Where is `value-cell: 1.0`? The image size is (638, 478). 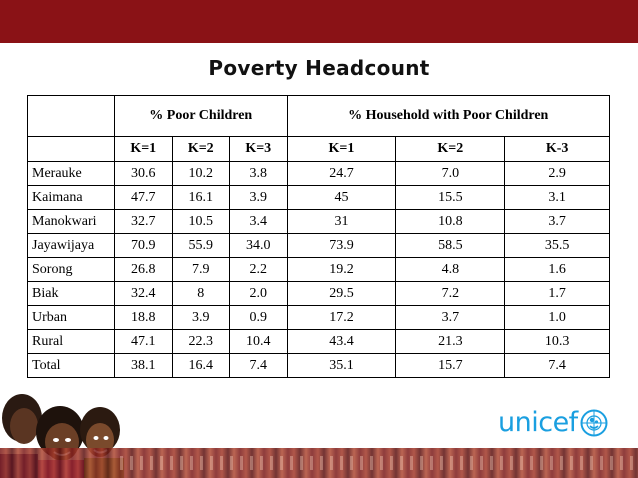 value-cell: 1.0 is located at coordinates (557, 317).